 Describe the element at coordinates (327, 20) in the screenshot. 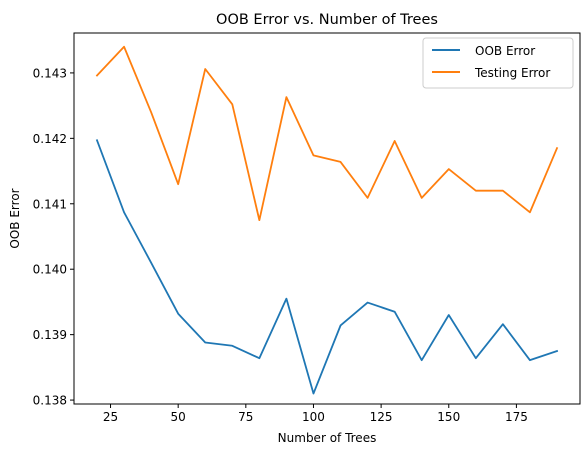

I see `chart-title: OOB Error vs. Number of Trees` at that location.